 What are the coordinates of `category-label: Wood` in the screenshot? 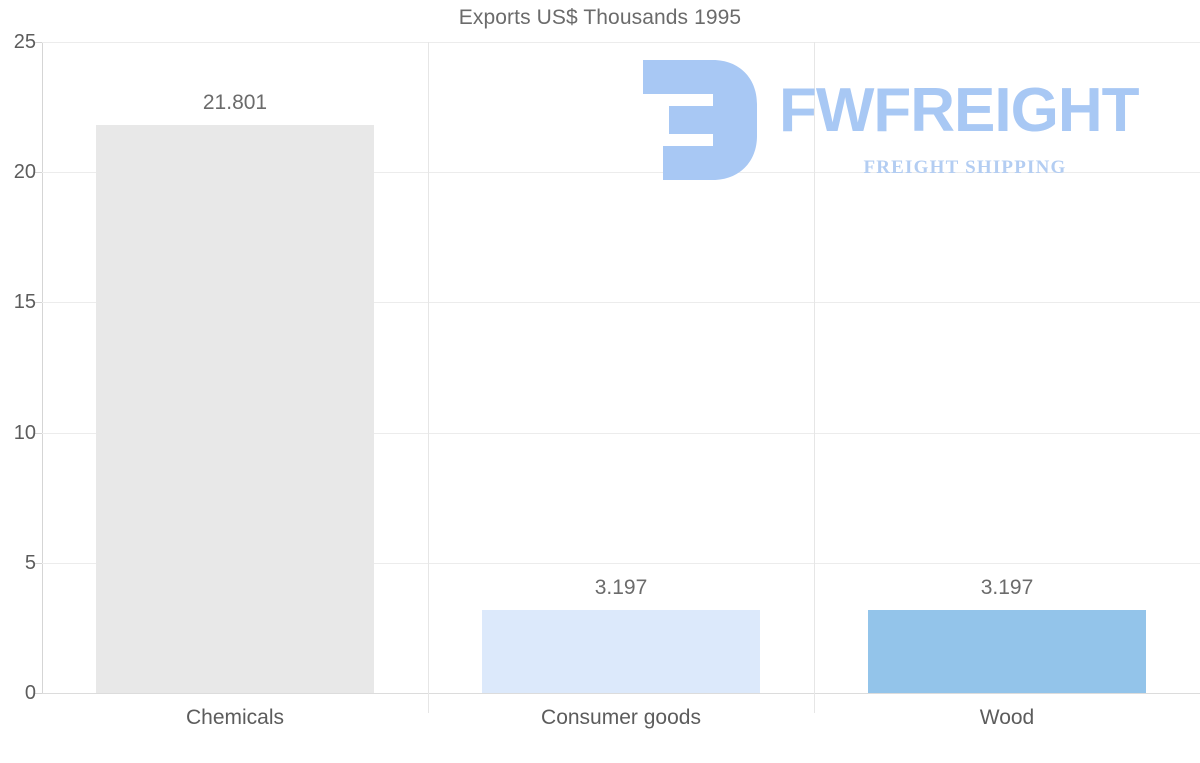 It's located at (1007, 717).